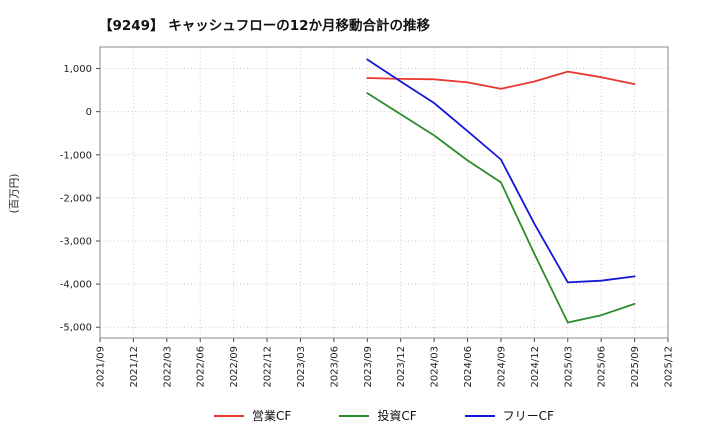 The width and height of the screenshot is (720, 440). What do you see at coordinates (229, 415) in the screenshot?
I see `legend-line-operating-cf` at bounding box center [229, 415].